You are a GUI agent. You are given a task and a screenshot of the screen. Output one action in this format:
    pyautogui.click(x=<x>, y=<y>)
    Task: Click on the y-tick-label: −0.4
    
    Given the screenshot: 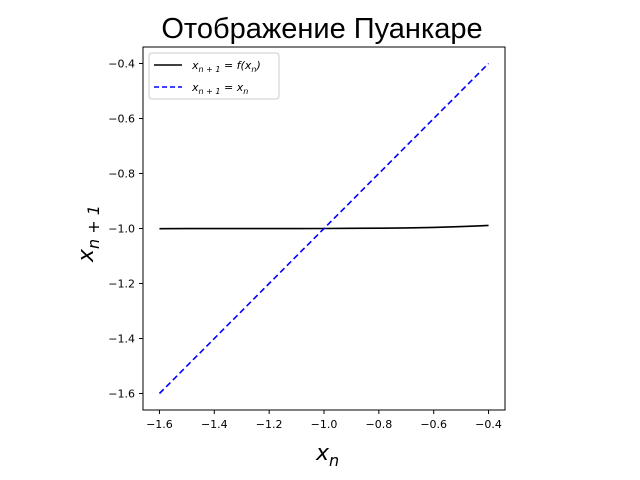 What is the action you would take?
    pyautogui.click(x=121, y=64)
    